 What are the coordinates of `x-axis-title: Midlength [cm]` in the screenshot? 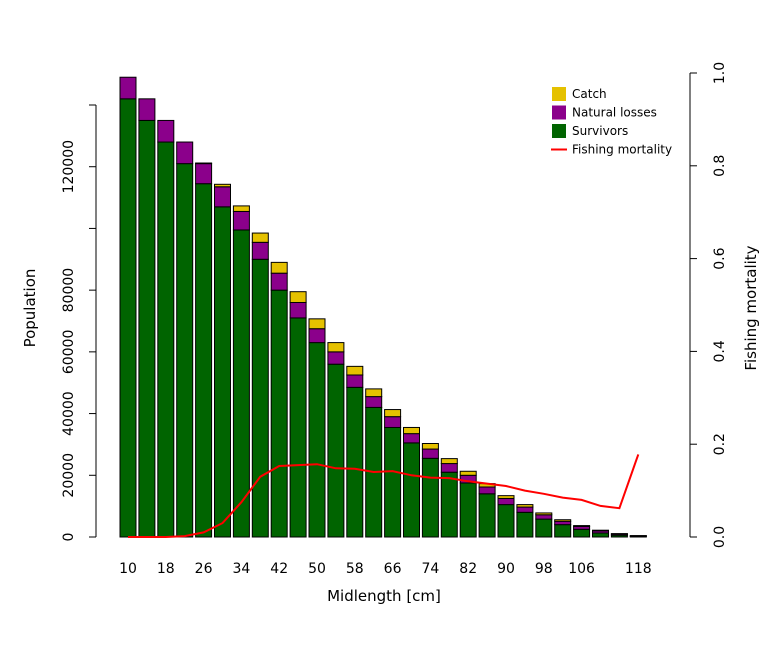 It's located at (384, 596).